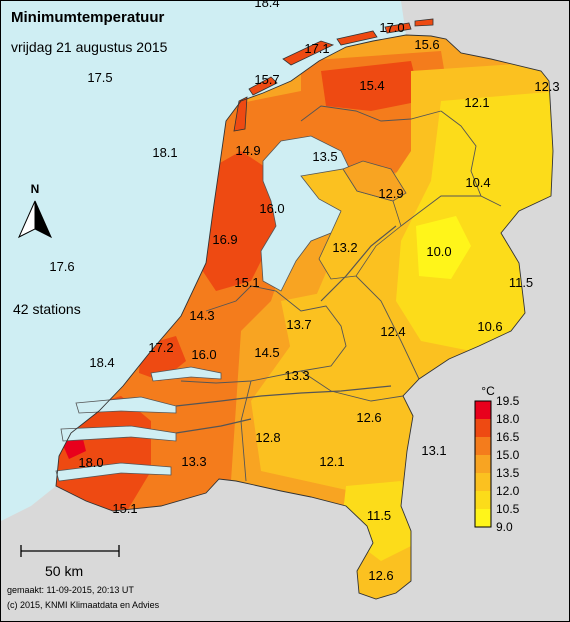 The height and width of the screenshot is (622, 570). I want to click on station-value: 17.1, so click(316, 48).